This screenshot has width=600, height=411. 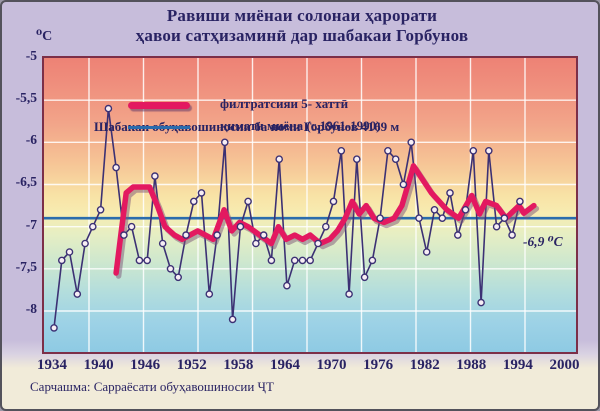 What do you see at coordinates (300, 125) in the screenshot?
I see `legend-mean-label: қимати миёна (с.1961-1990)` at bounding box center [300, 125].